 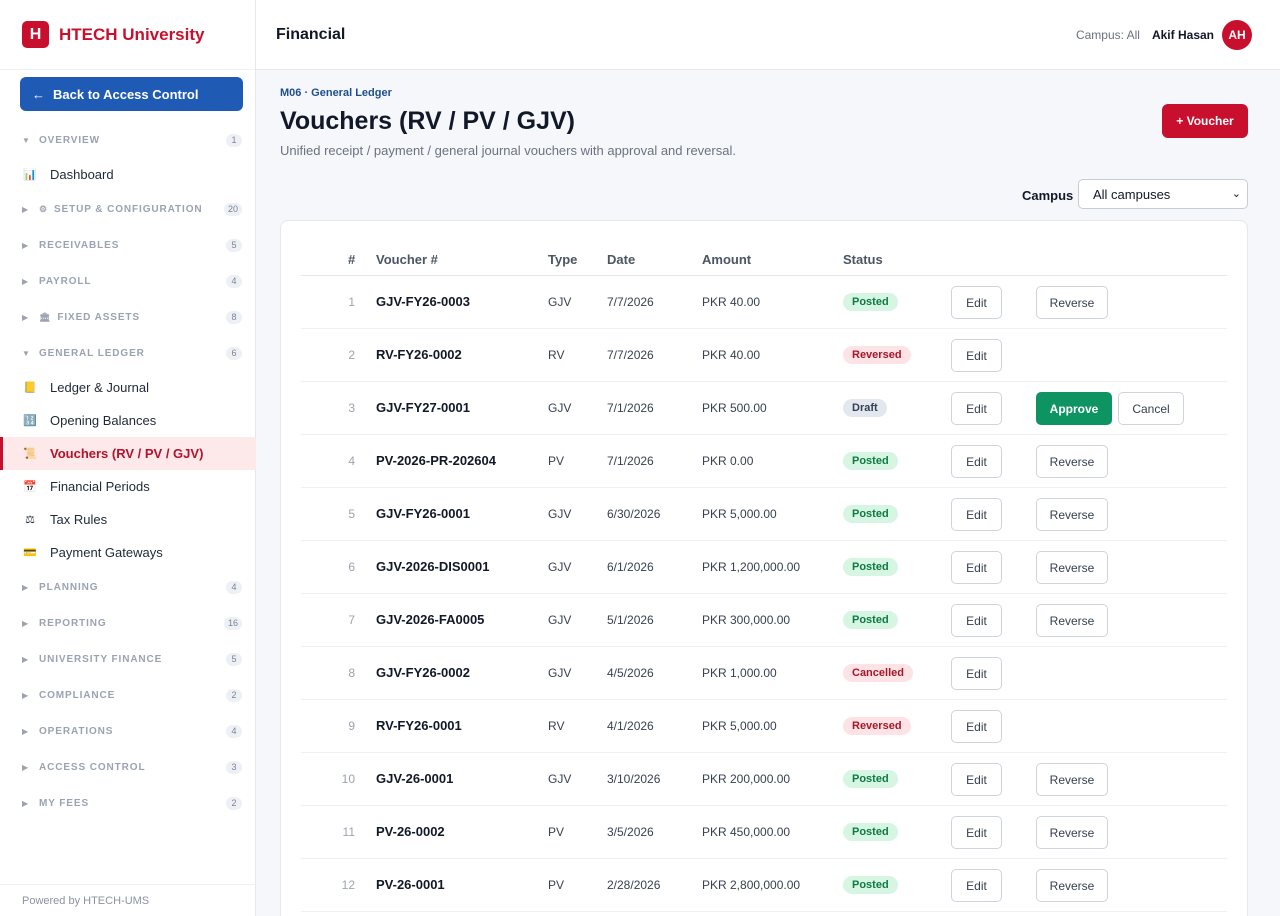 I want to click on campus-indicator: Campus: All, so click(x=1107, y=34).